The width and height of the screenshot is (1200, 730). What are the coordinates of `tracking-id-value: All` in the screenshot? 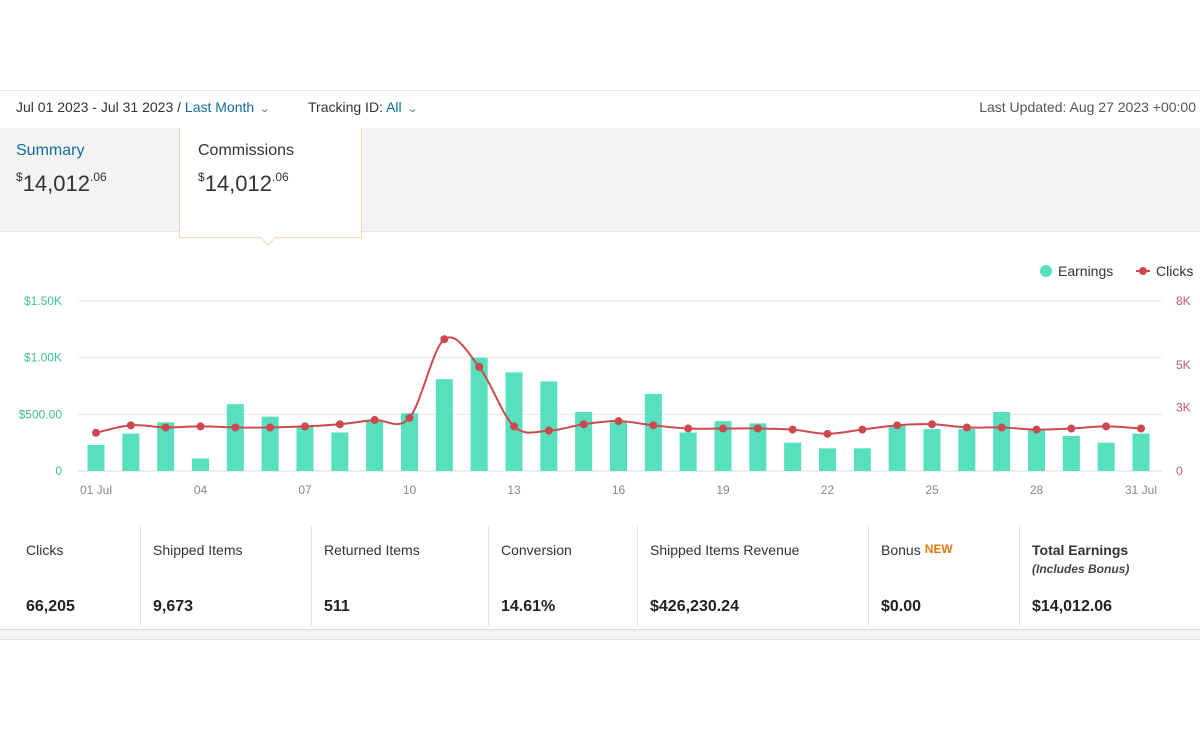 It's located at (394, 107).